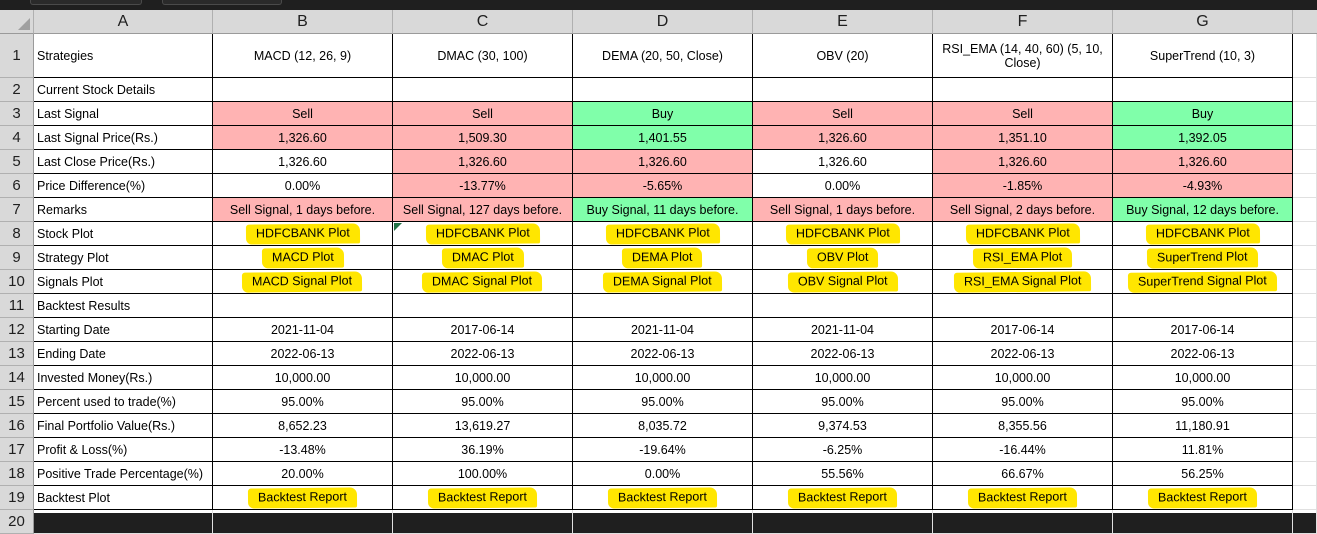 The height and width of the screenshot is (534, 1317). Describe the element at coordinates (1023, 22) in the screenshot. I see `column-header-f: F` at that location.